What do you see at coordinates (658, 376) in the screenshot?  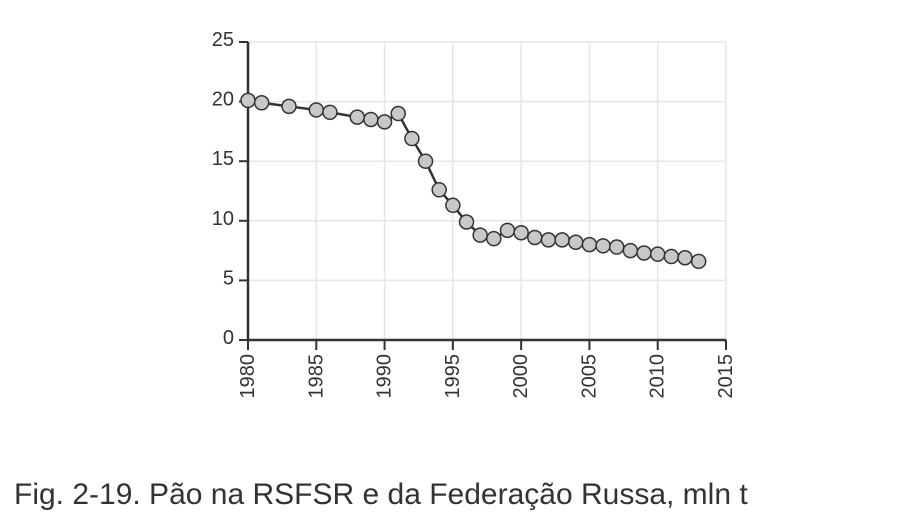 I see `x-tick-label: 2010` at bounding box center [658, 376].